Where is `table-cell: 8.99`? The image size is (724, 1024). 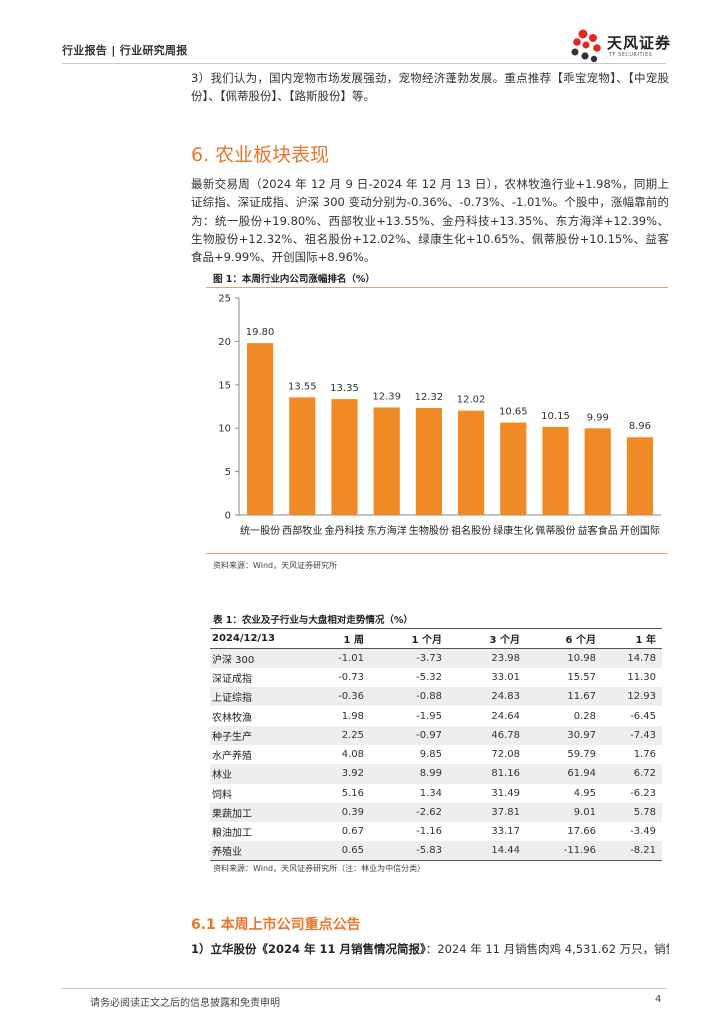
table-cell: 8.99 is located at coordinates (430, 774).